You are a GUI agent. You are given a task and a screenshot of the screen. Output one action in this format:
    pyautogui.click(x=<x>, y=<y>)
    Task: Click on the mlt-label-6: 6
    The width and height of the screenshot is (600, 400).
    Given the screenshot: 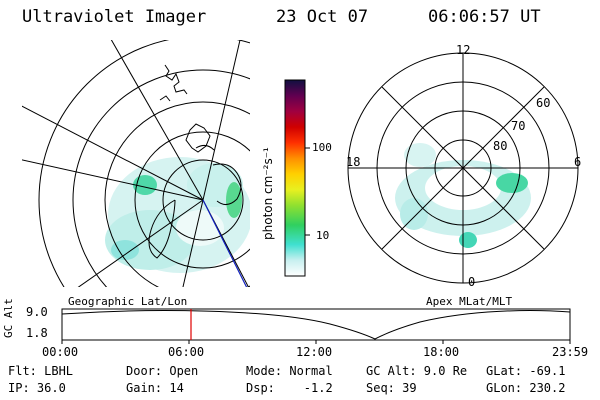 What is the action you would take?
    pyautogui.click(x=578, y=162)
    